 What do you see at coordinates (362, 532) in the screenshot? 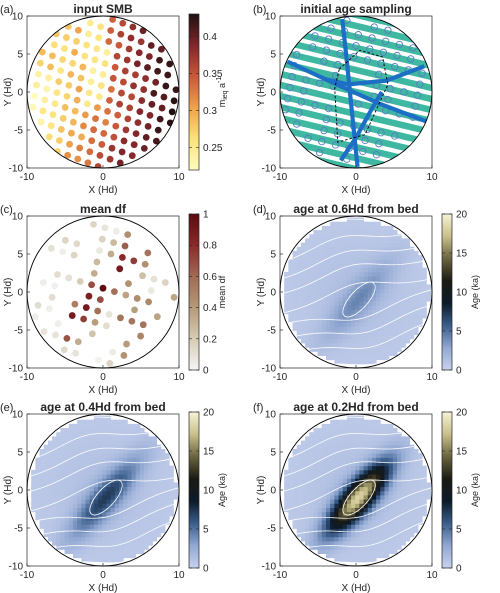
I see `flow-streamline` at bounding box center [362, 532].